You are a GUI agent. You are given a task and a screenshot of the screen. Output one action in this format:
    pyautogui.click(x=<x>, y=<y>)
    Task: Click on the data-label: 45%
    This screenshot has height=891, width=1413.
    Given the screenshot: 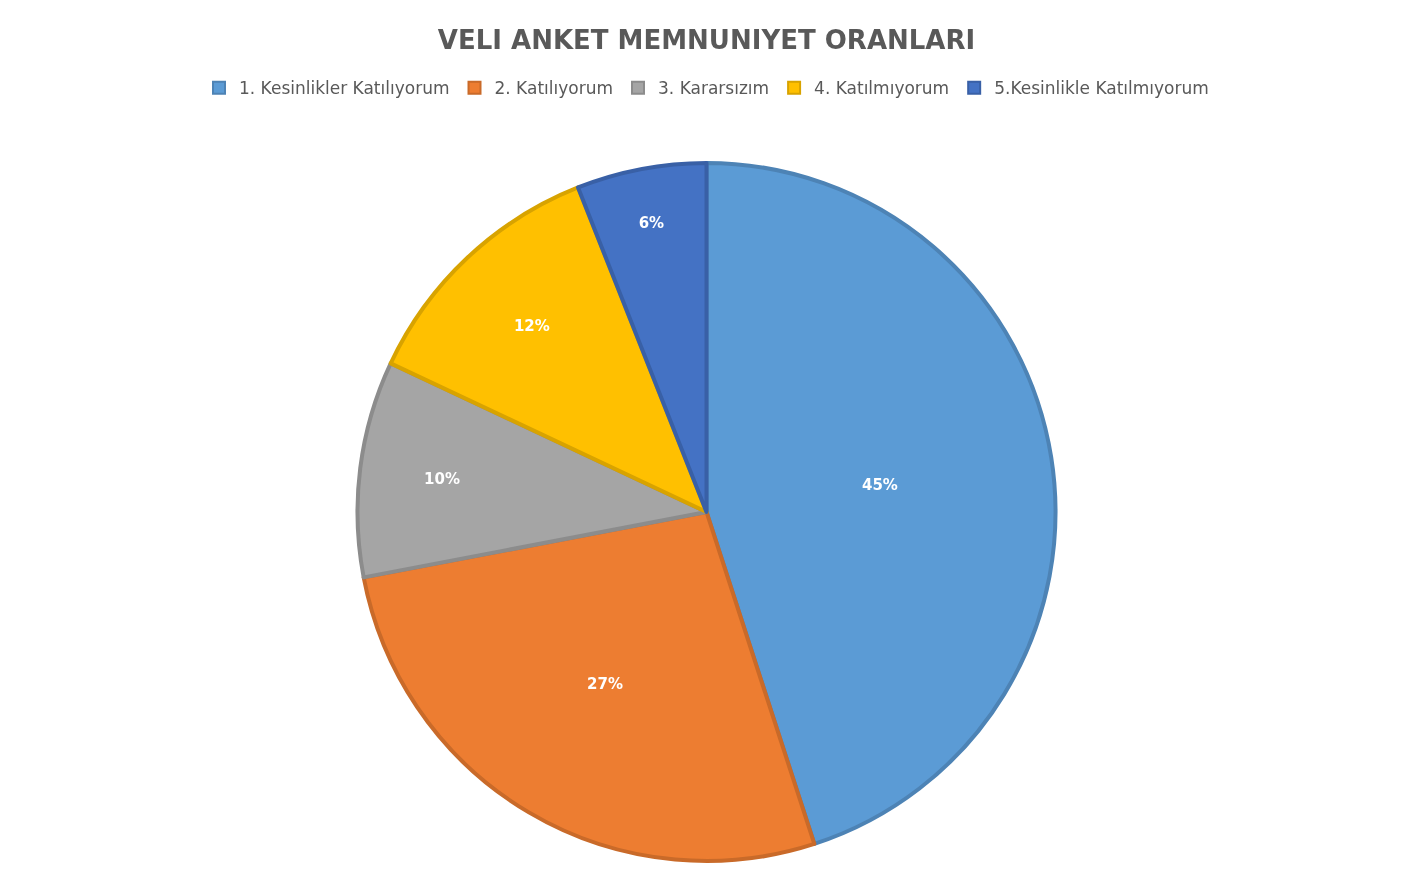 What is the action you would take?
    pyautogui.click(x=879, y=484)
    